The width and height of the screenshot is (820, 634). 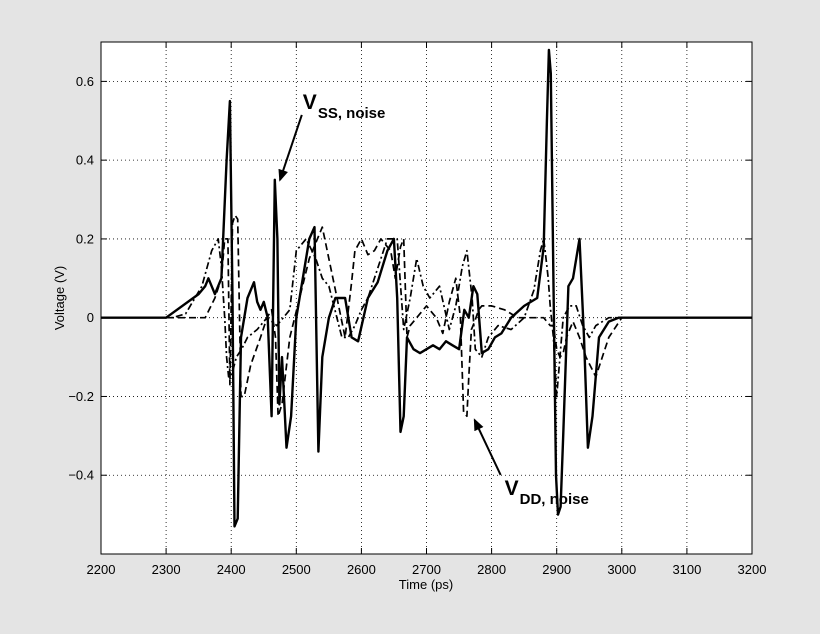 I want to click on x-tick-label: 2400, so click(x=231, y=569).